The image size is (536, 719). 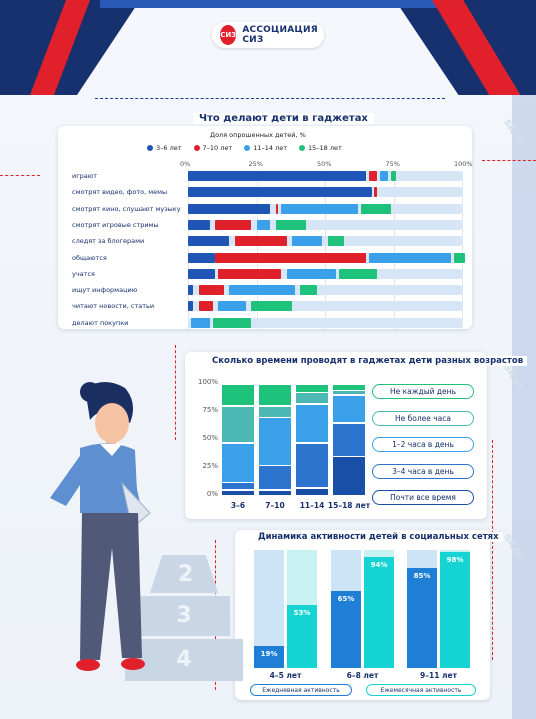 What do you see at coordinates (112, 423) in the screenshot?
I see `girl-face` at bounding box center [112, 423].